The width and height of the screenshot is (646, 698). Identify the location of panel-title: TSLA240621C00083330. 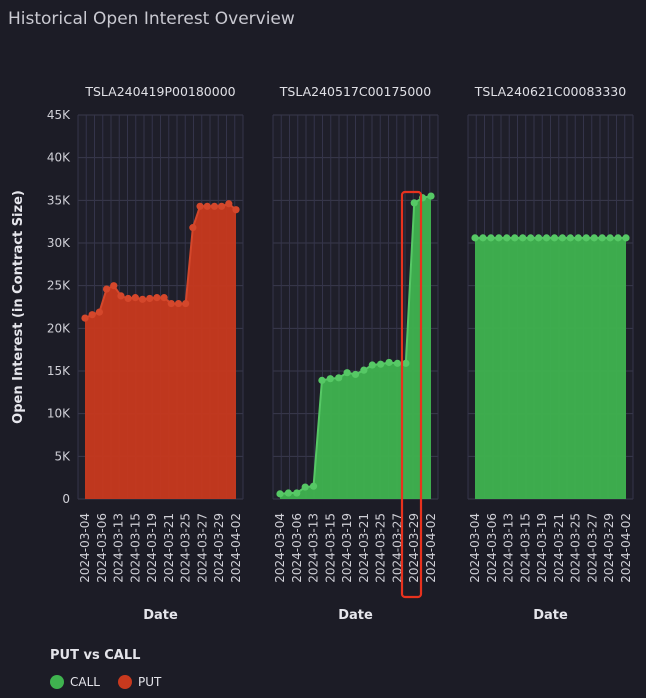
(550, 91).